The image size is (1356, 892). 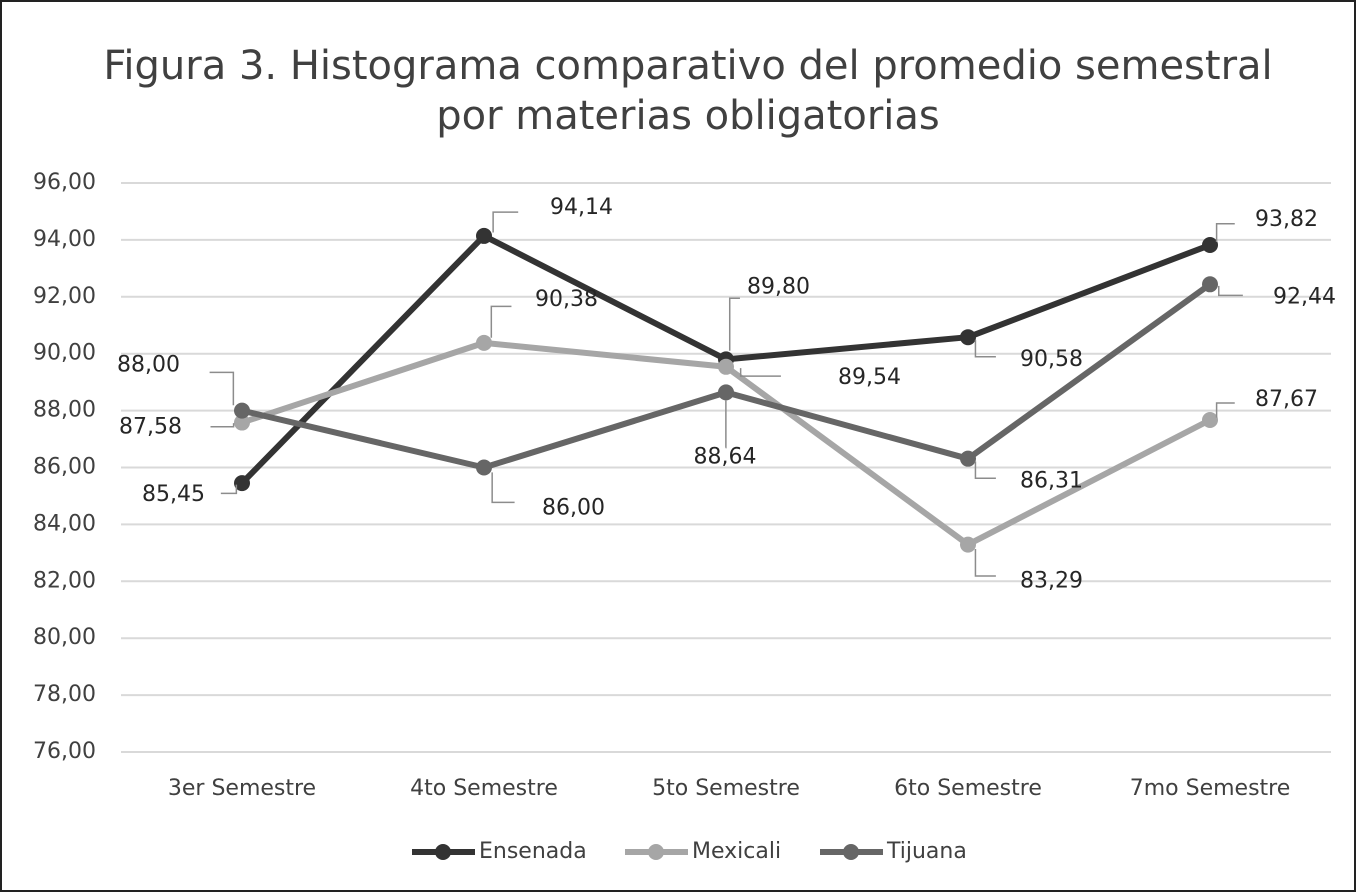 What do you see at coordinates (173, 494) in the screenshot?
I see `data-label: 85,45` at bounding box center [173, 494].